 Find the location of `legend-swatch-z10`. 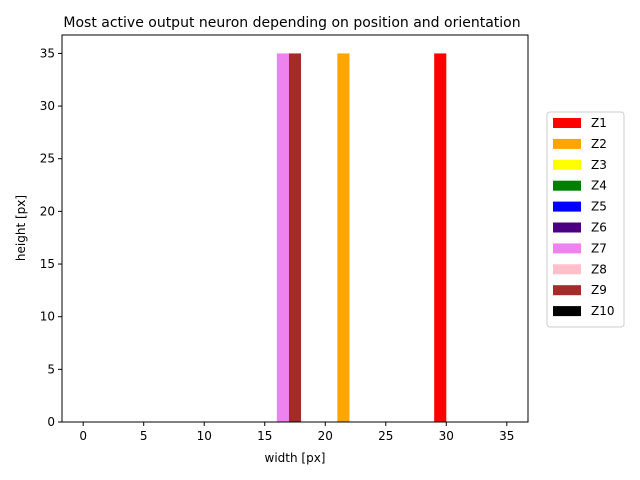

legend-swatch-z10 is located at coordinates (567, 311).